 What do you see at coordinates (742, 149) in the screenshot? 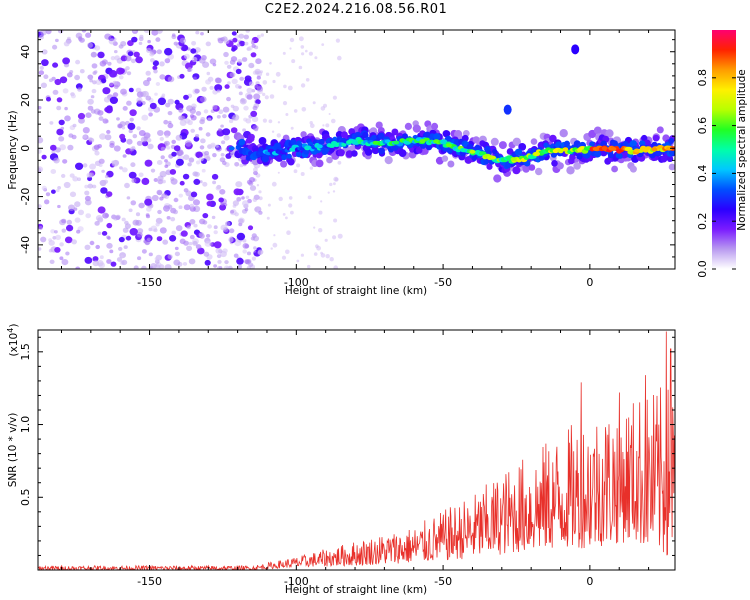
I see `colorbar-label: Normalized spectral amplitude` at bounding box center [742, 149].